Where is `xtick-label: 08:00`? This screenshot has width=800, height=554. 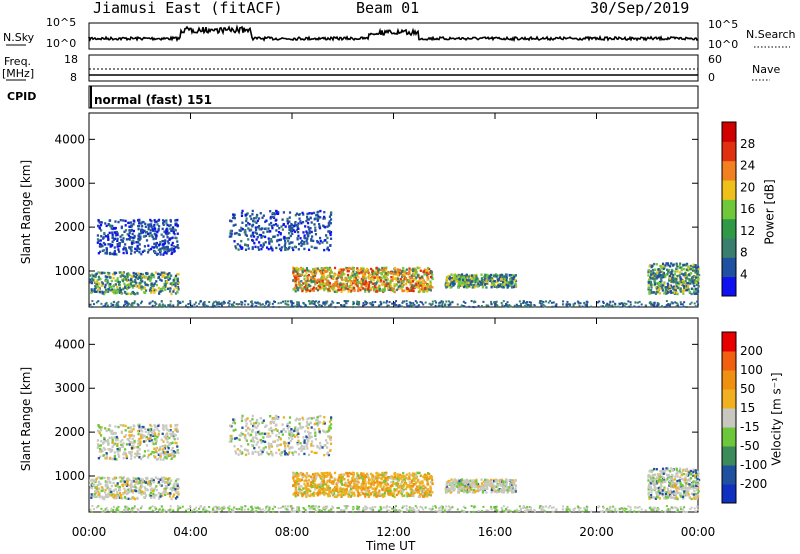
xtick-label: 08:00 is located at coordinates (292, 532).